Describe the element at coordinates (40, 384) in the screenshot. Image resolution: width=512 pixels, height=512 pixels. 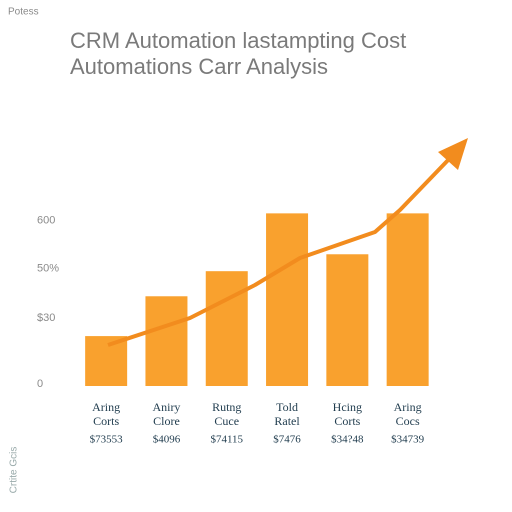
I see `y-tick-label: 0` at that location.